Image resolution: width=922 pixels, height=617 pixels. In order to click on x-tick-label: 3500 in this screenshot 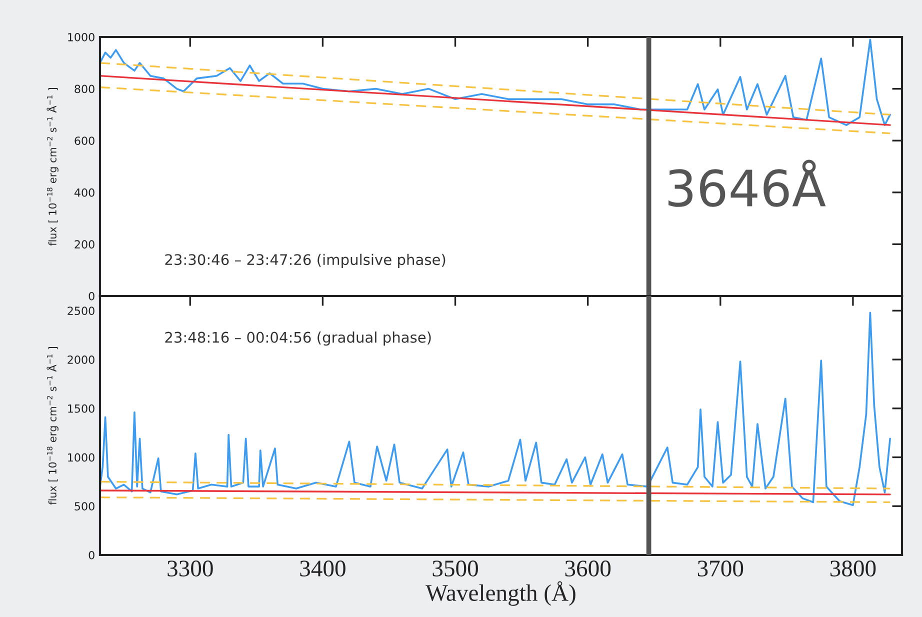, I will do `click(455, 568)`.